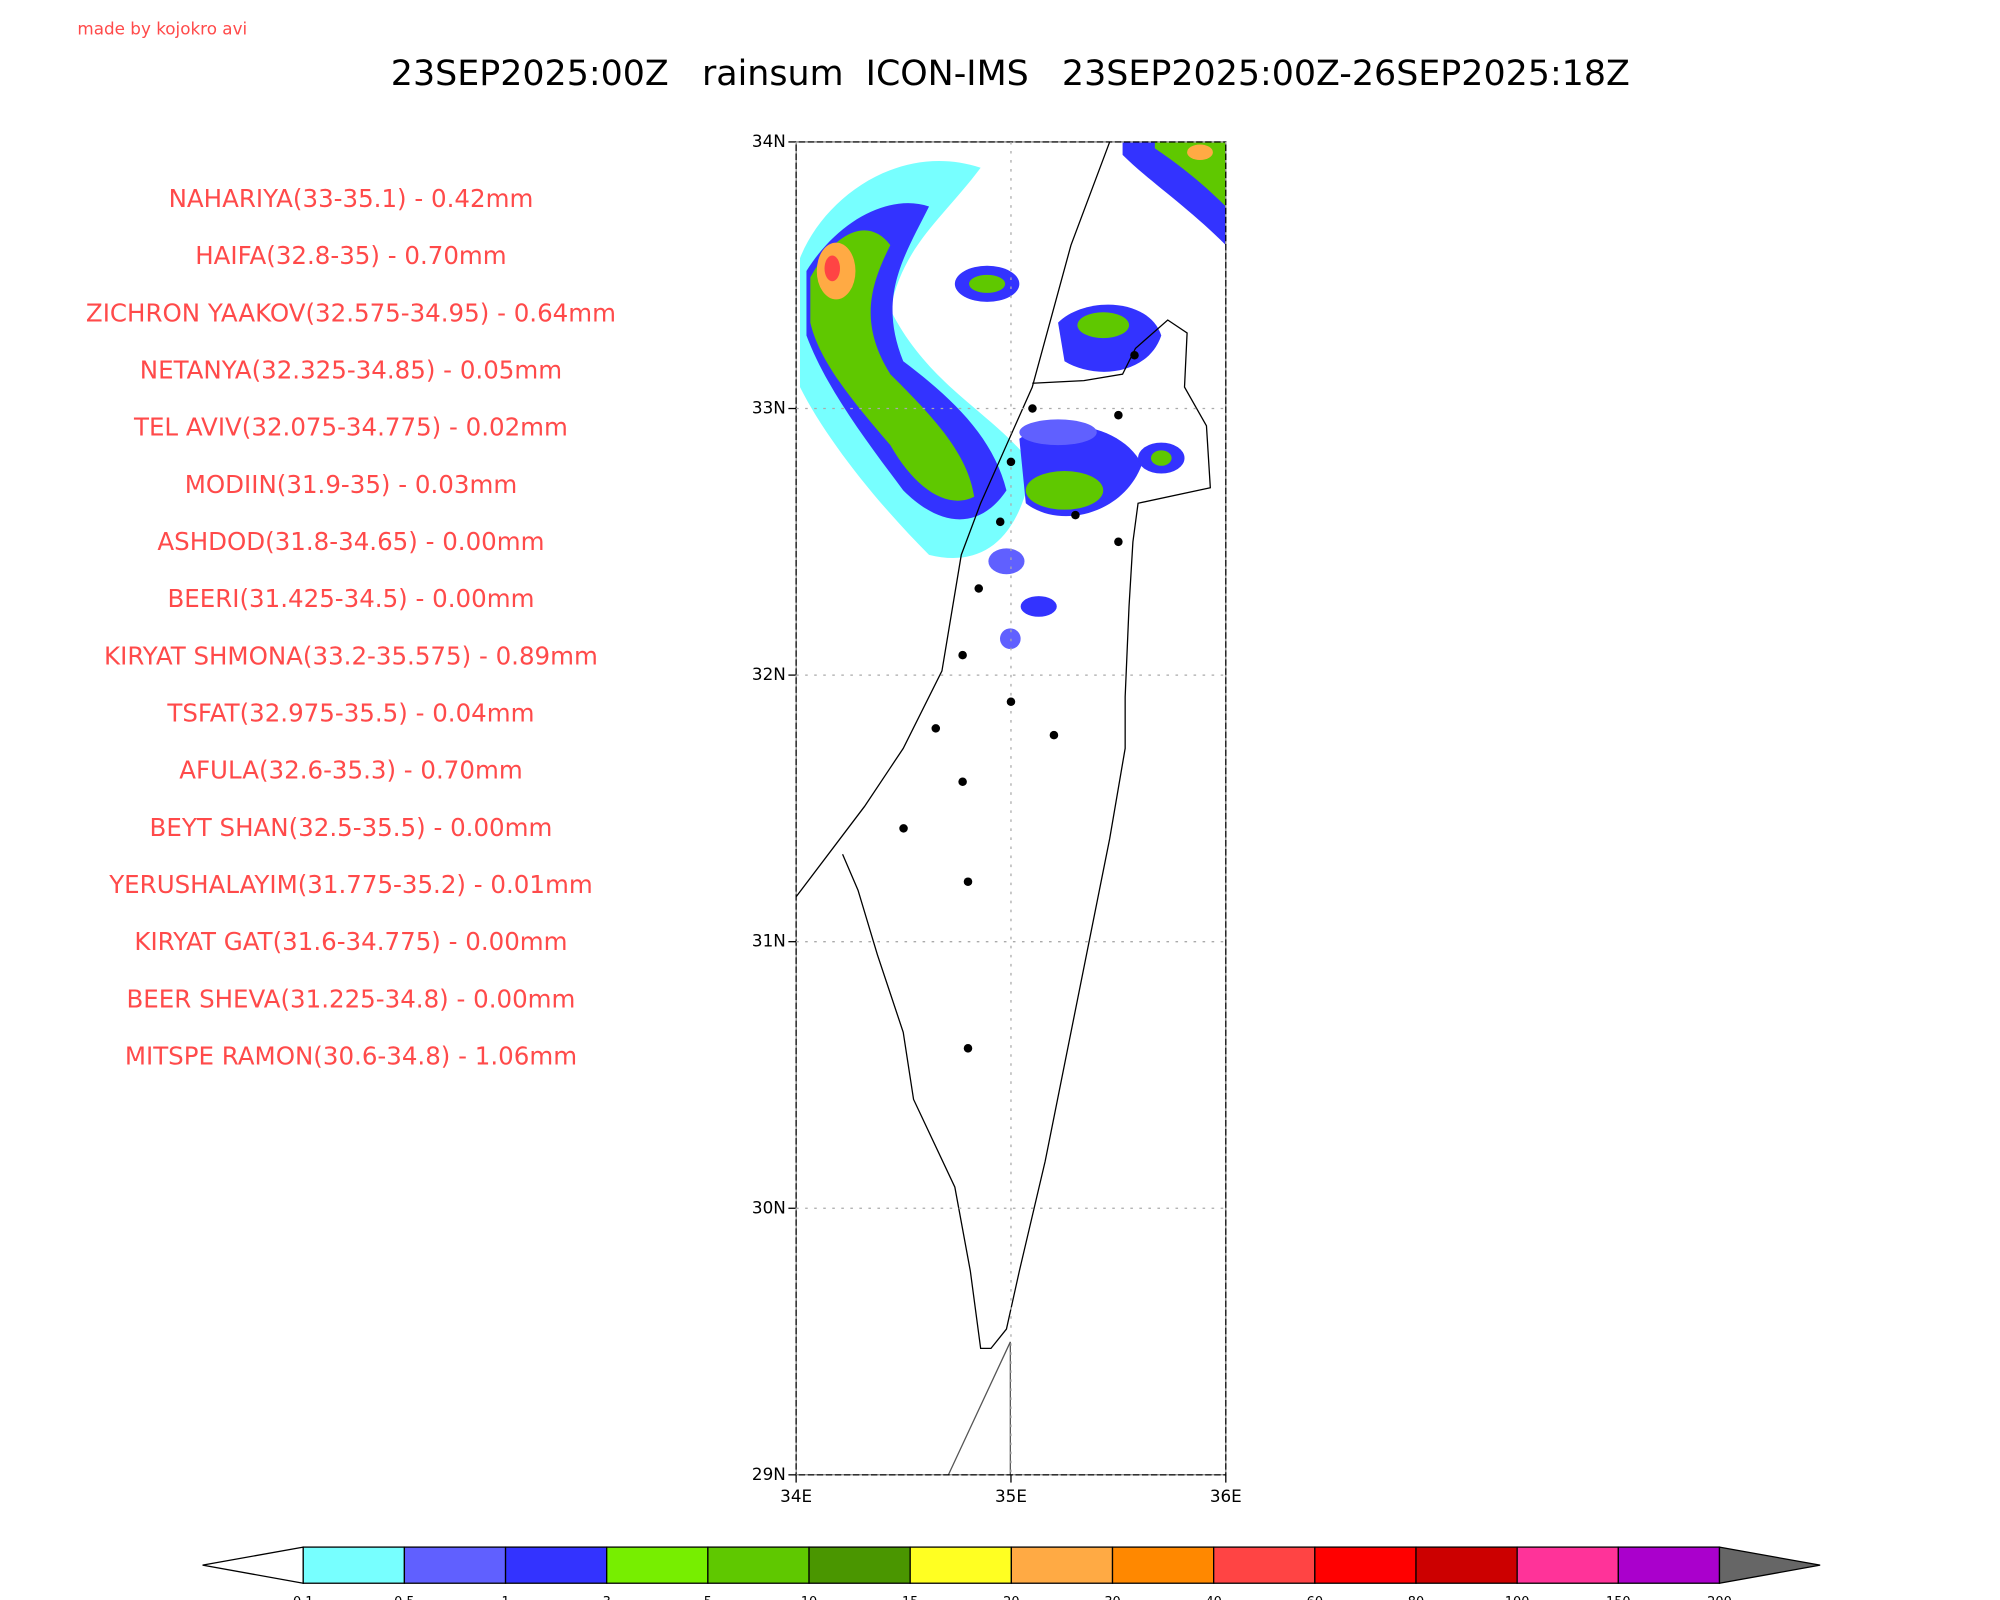  Describe the element at coordinates (708, 1597) in the screenshot. I see `colorbar-label: 5` at that location.